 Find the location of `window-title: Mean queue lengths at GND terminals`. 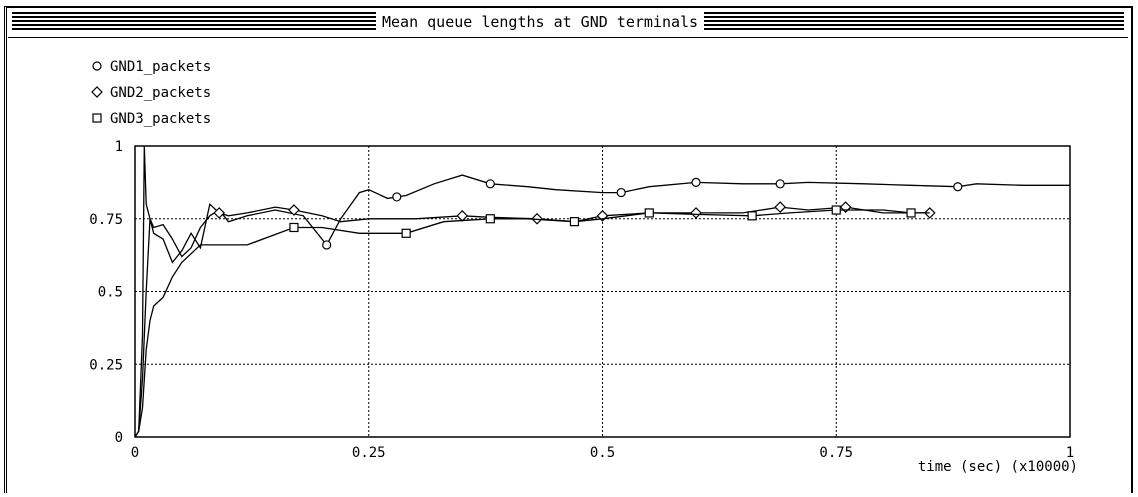

window-title: Mean queue lengths at GND terminals is located at coordinates (540, 22).